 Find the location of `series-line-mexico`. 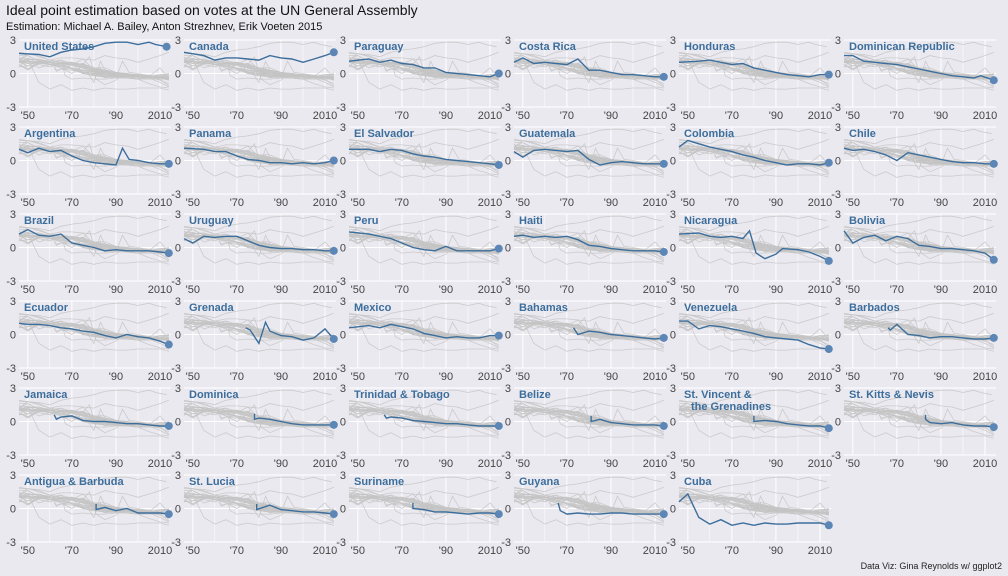

series-line-mexico is located at coordinates (423, 331).